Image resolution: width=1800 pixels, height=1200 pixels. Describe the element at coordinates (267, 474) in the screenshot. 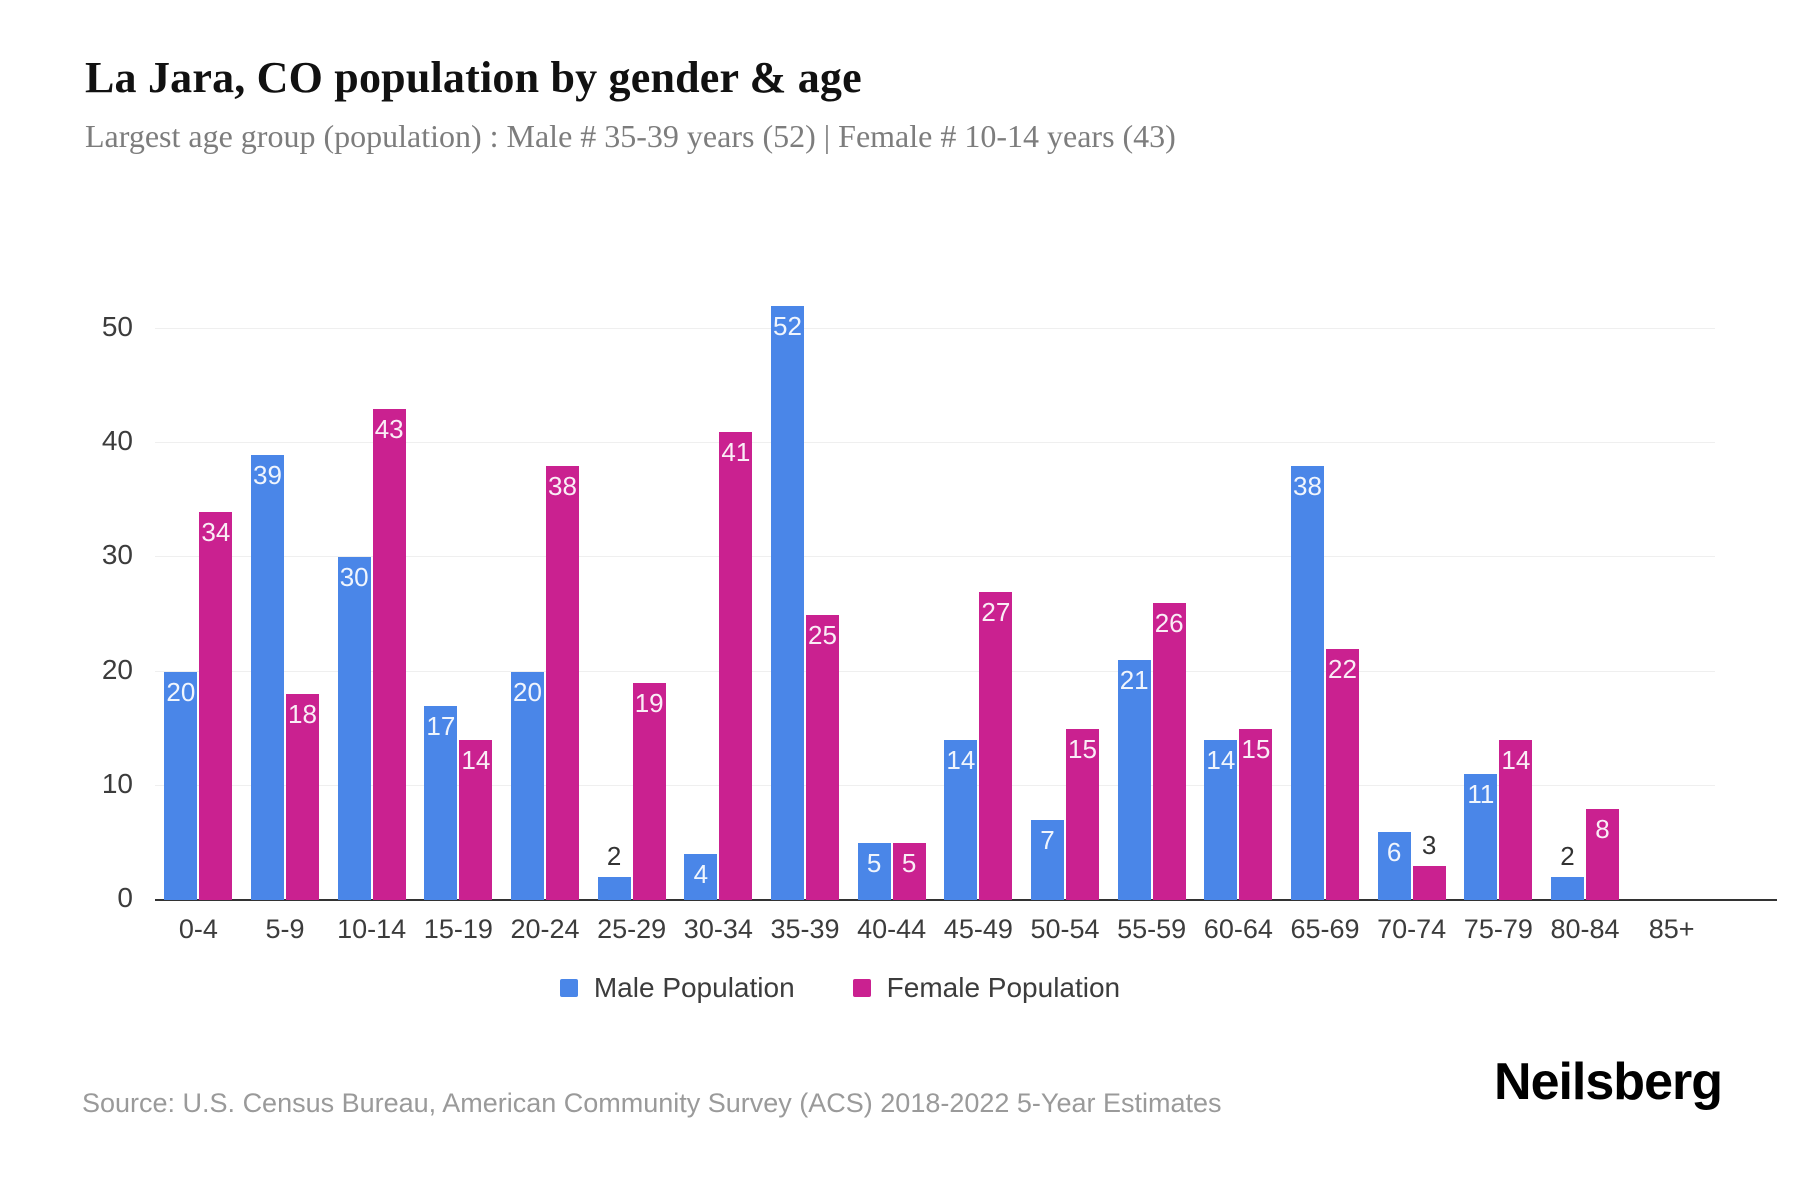

I see `value-label-male-5-9: 39` at that location.